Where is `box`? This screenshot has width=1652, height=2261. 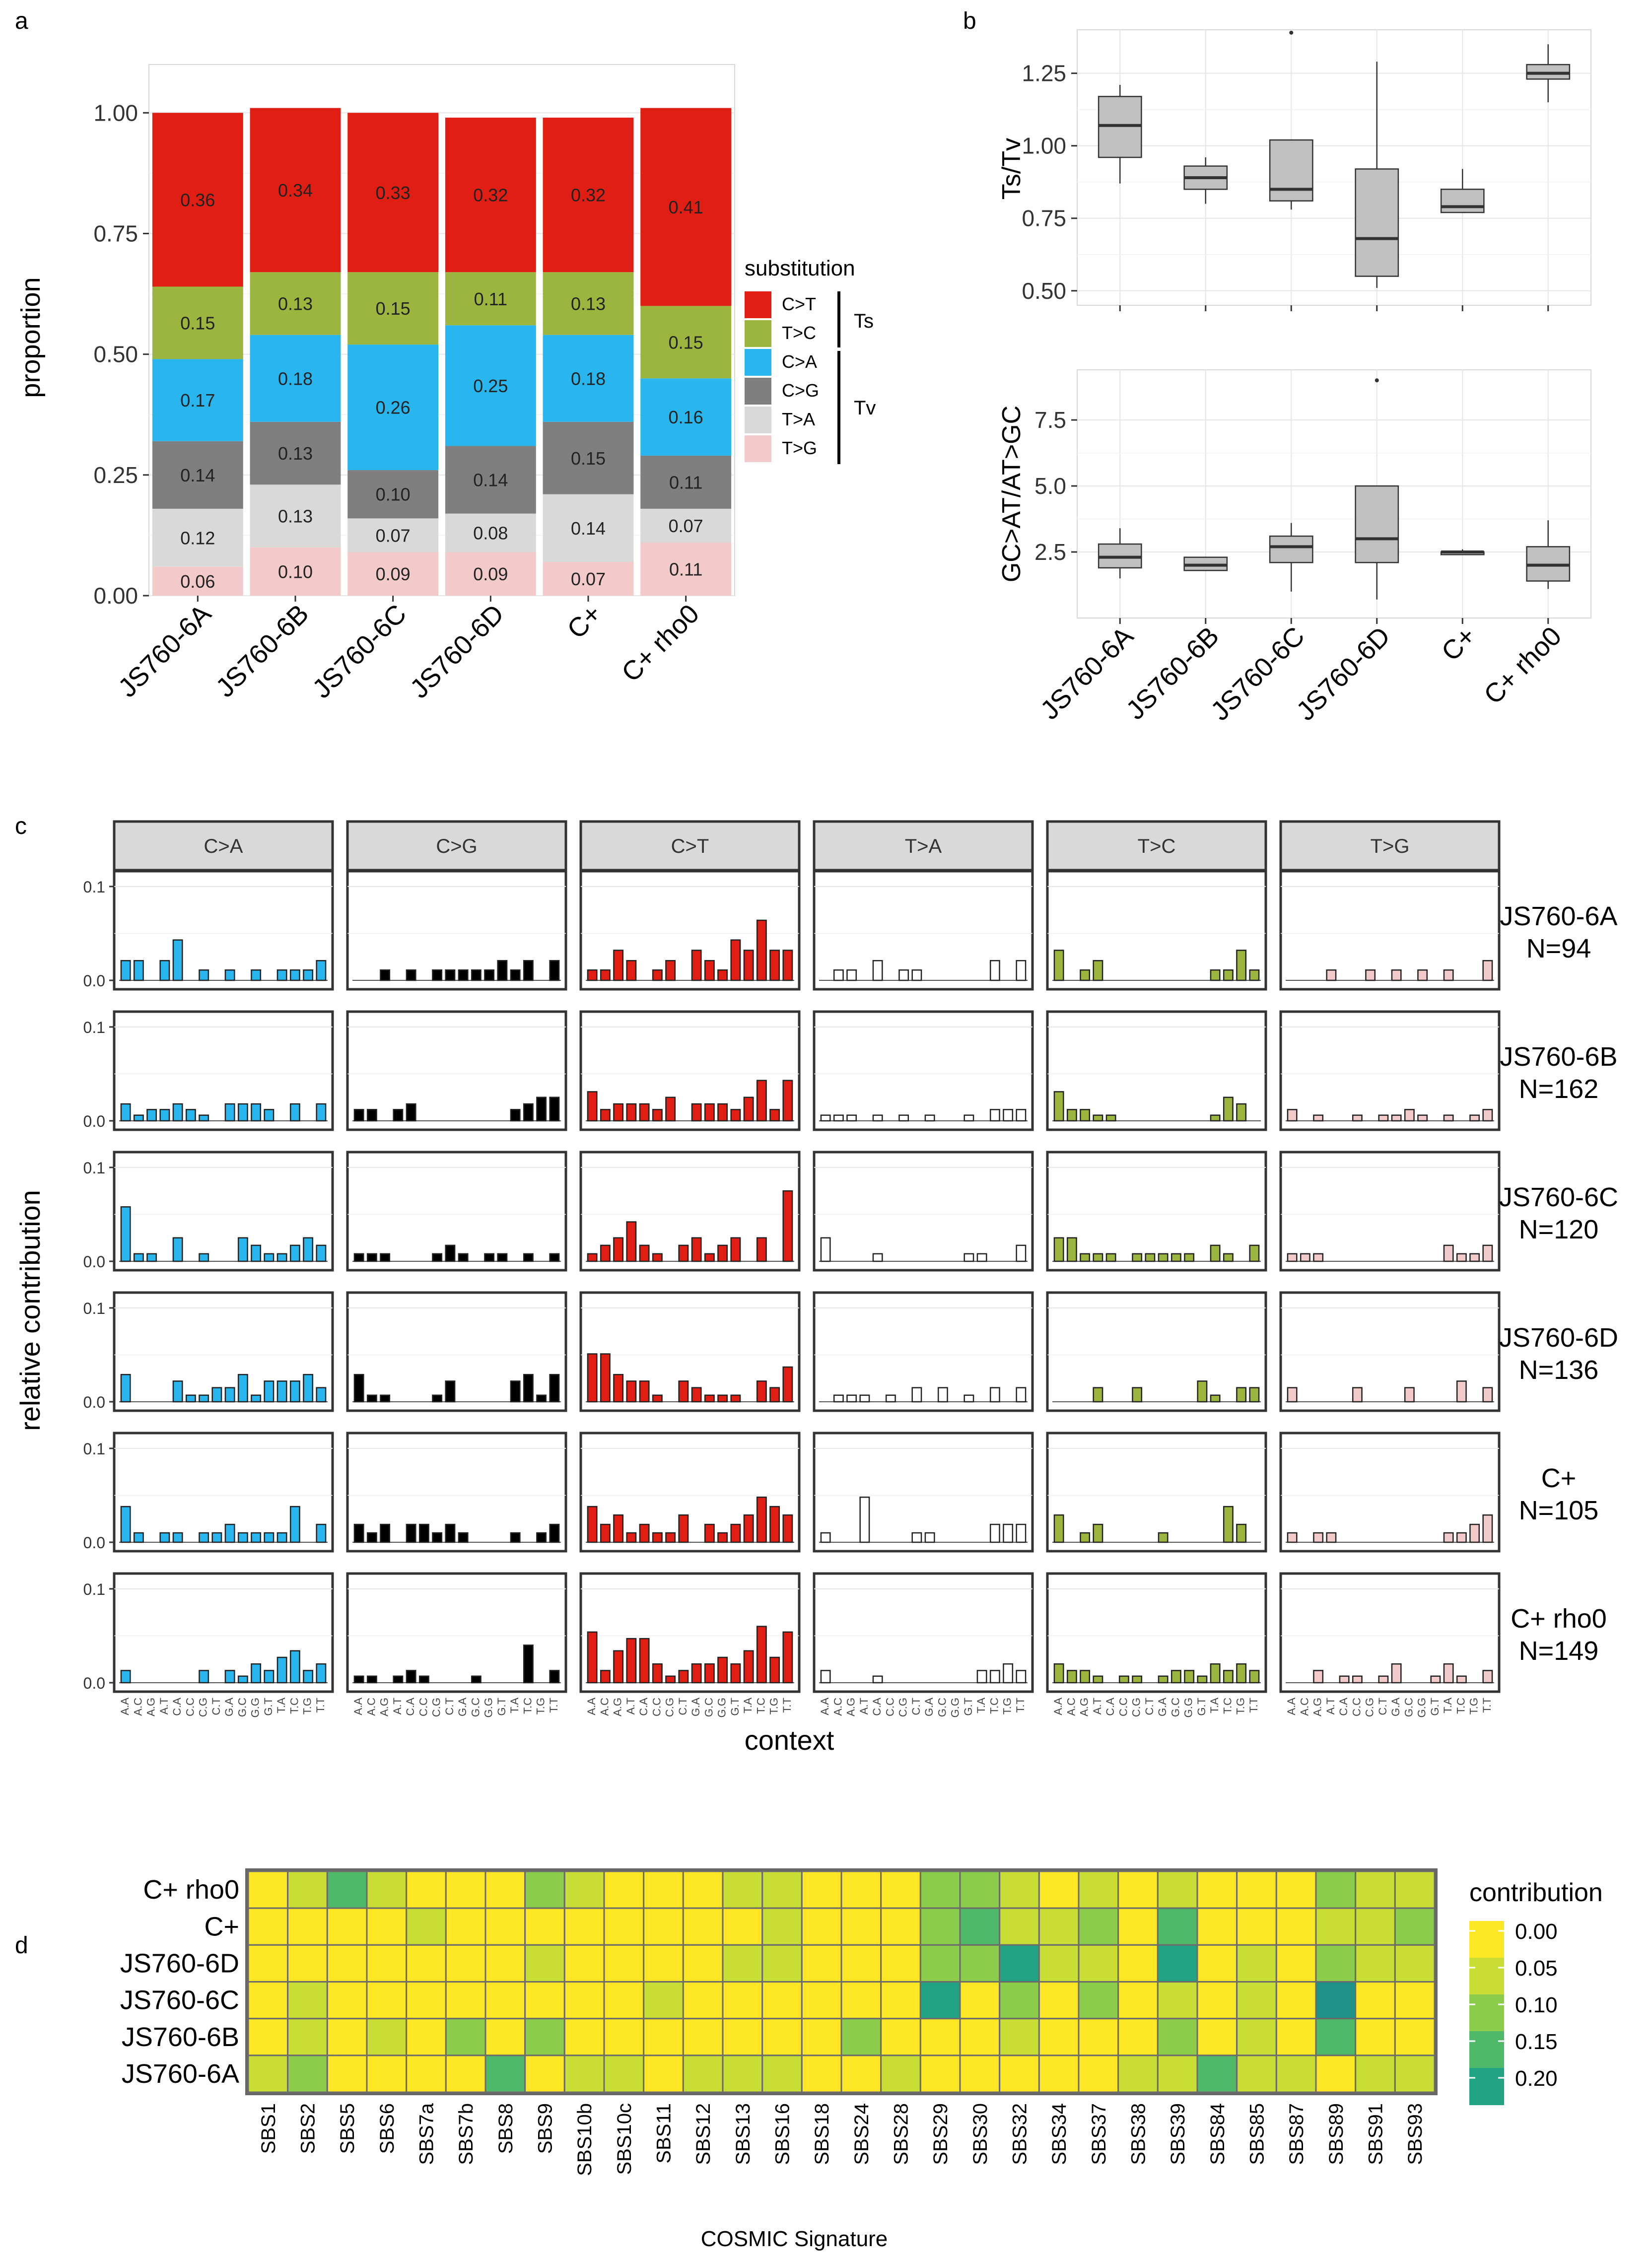
box is located at coordinates (1462, 201).